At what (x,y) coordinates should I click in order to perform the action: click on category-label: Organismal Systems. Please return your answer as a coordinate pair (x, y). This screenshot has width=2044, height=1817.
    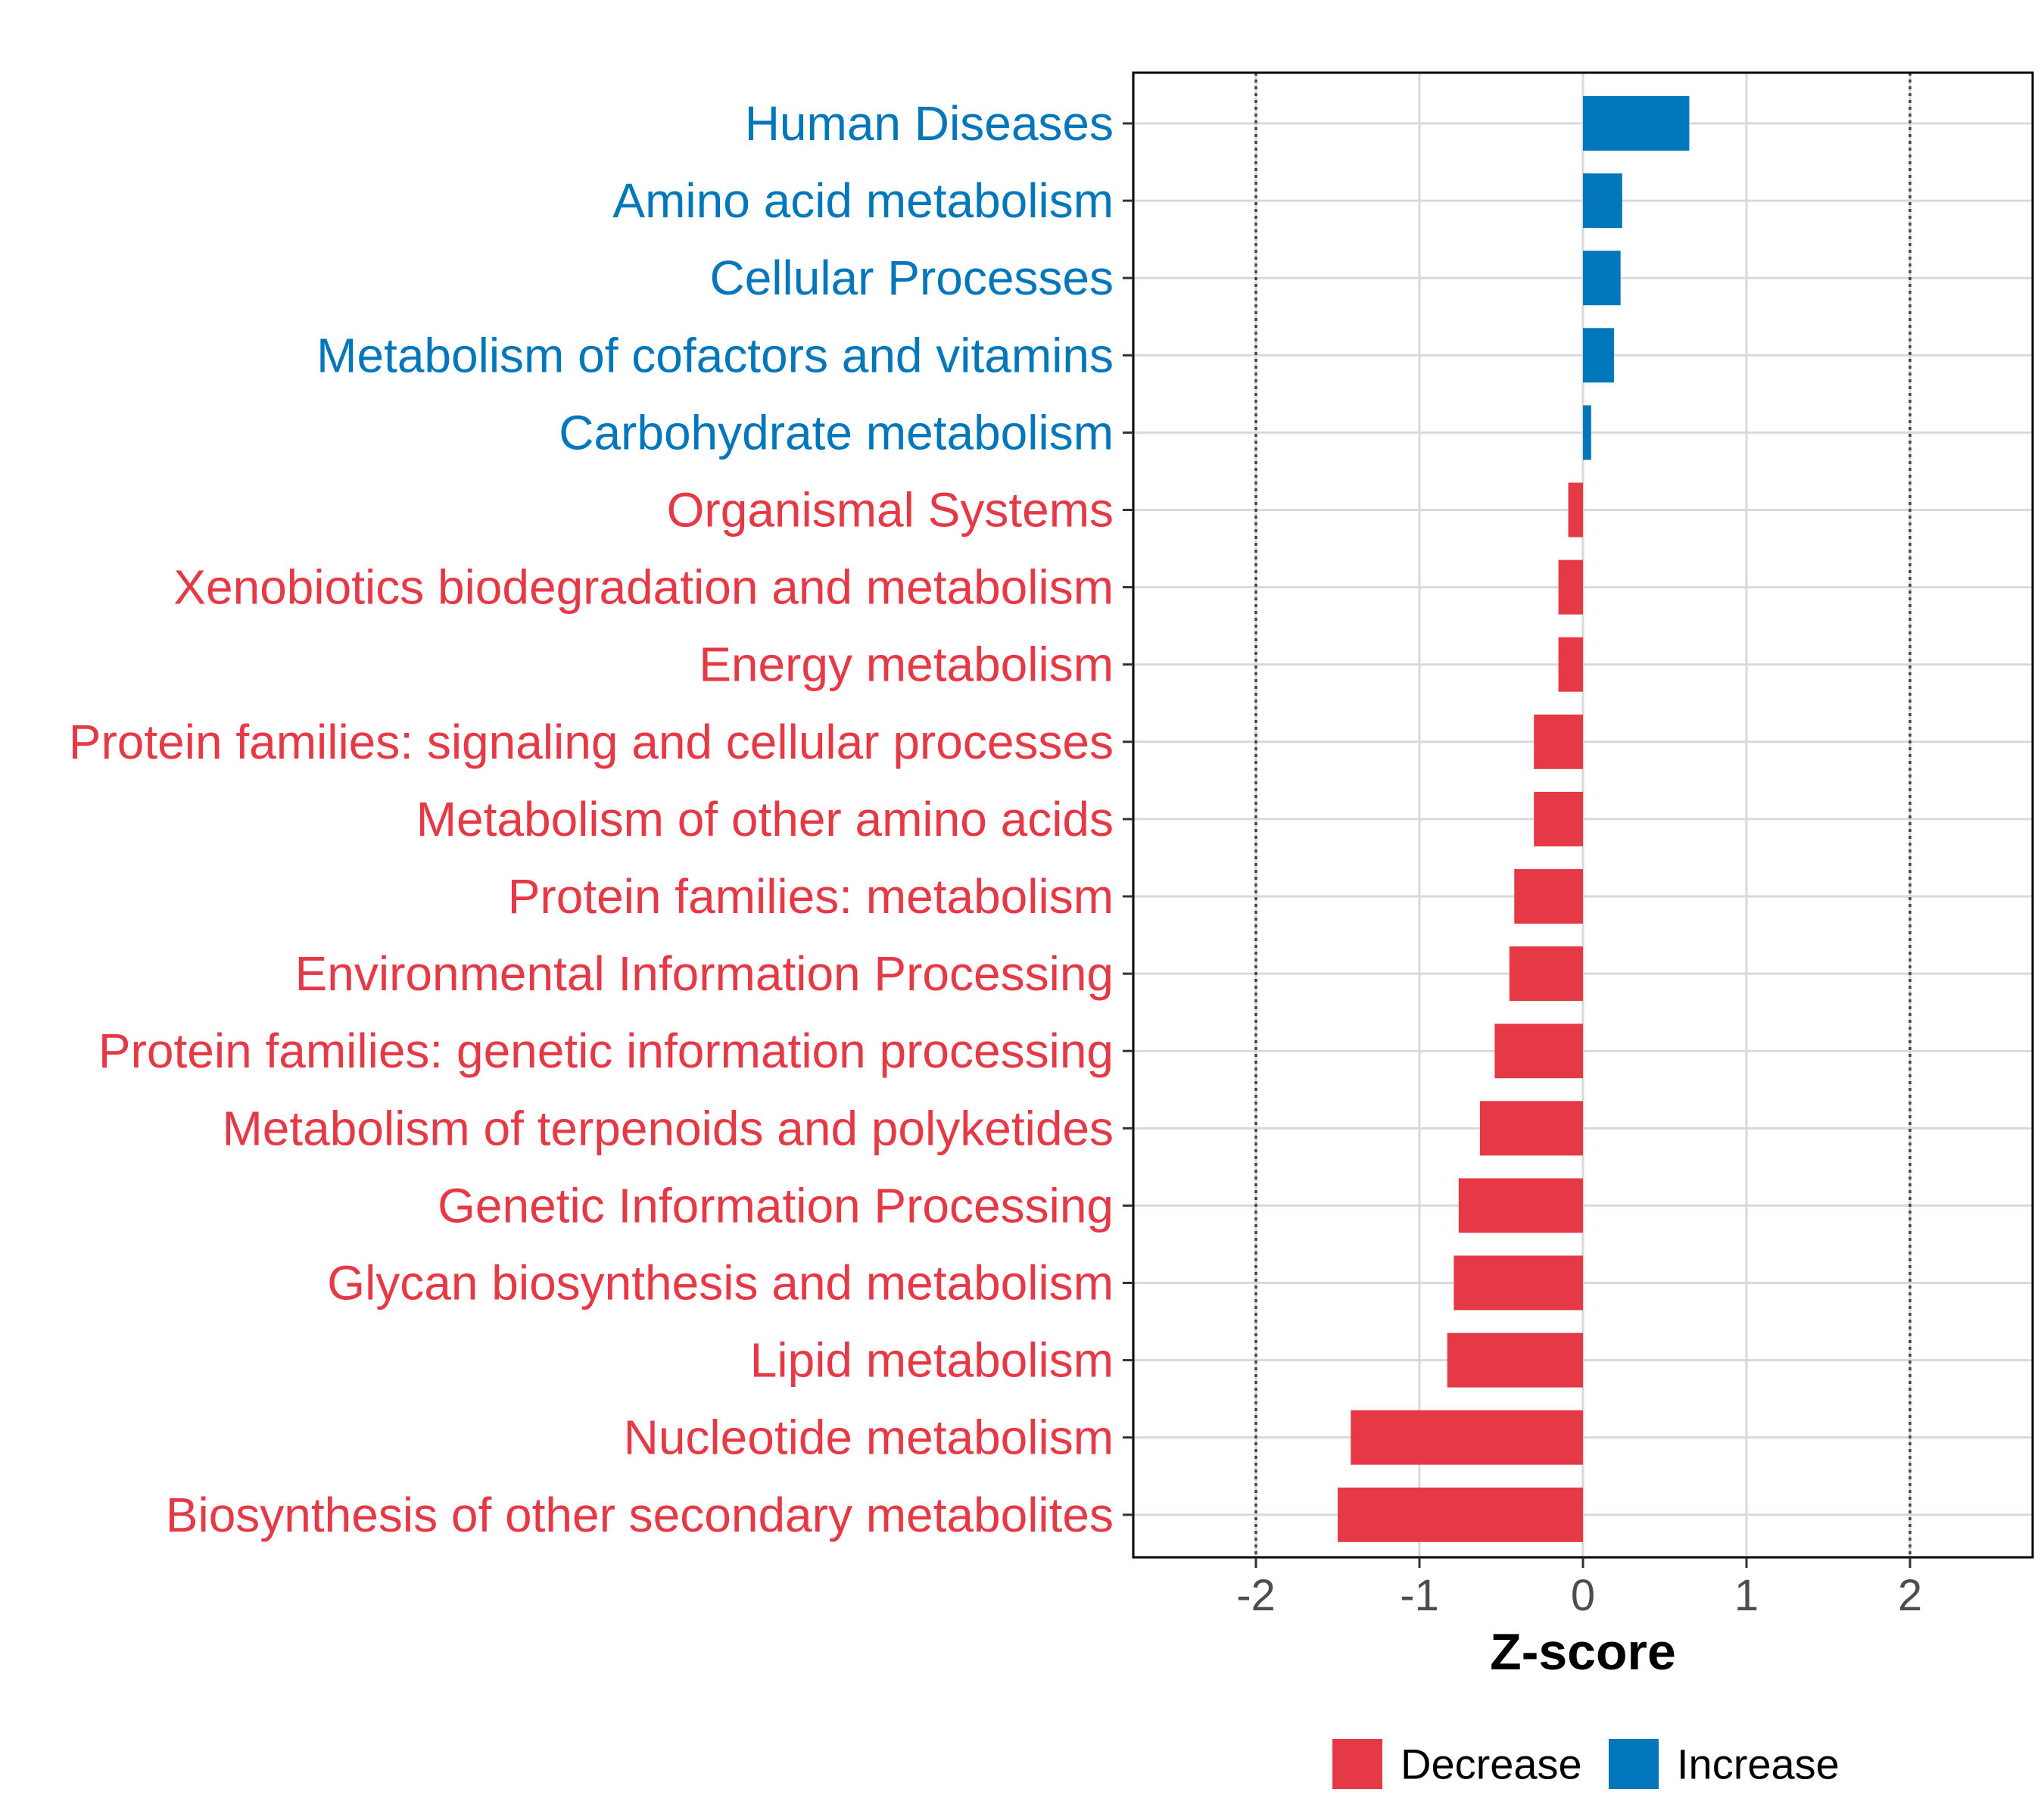
    Looking at the image, I should click on (890, 510).